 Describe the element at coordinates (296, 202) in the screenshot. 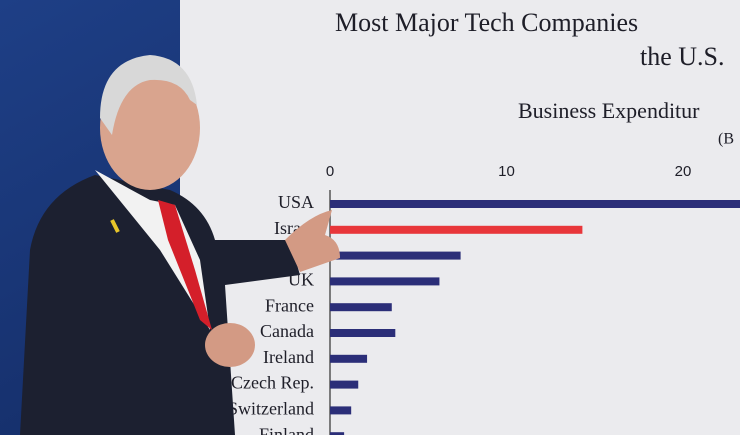

I see `y-tick-label: USA` at that location.